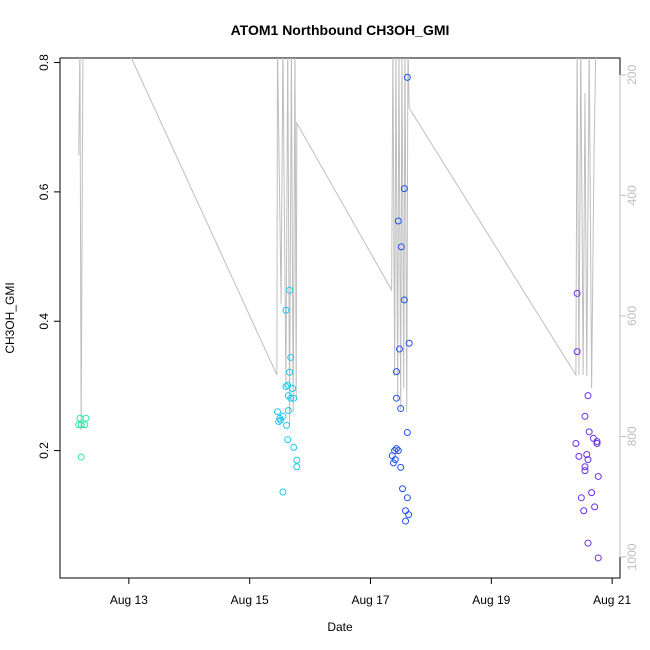 This screenshot has width=650, height=650. Describe the element at coordinates (632, 316) in the screenshot. I see `y2-tick-label: 600` at that location.